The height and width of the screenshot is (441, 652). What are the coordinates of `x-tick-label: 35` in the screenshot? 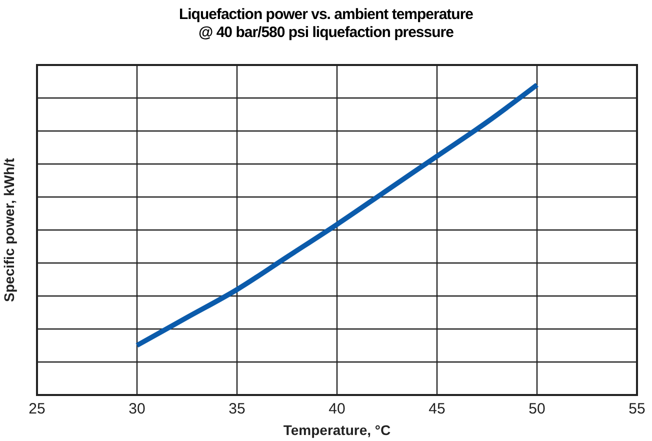 It's located at (237, 409).